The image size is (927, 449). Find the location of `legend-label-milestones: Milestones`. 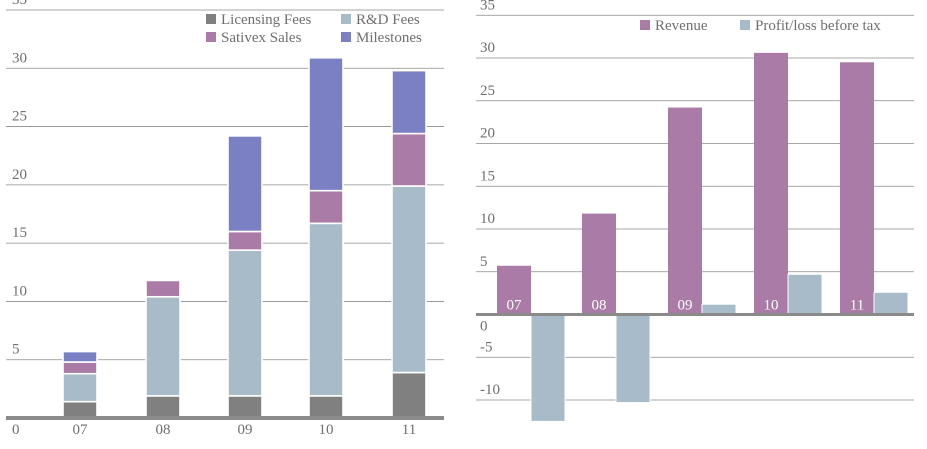

legend-label-milestones: Milestones is located at coordinates (389, 38).